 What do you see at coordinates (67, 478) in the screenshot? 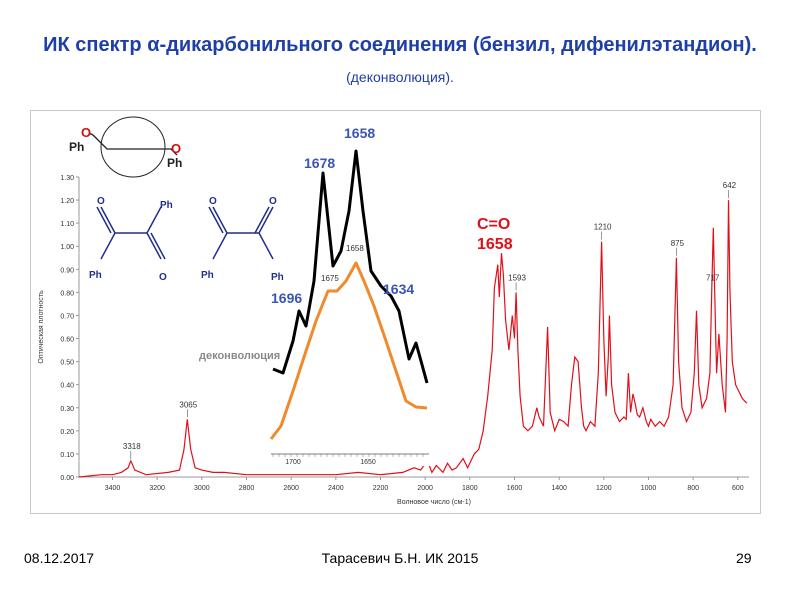
I see `y-tick-label: 0.00` at bounding box center [67, 478].